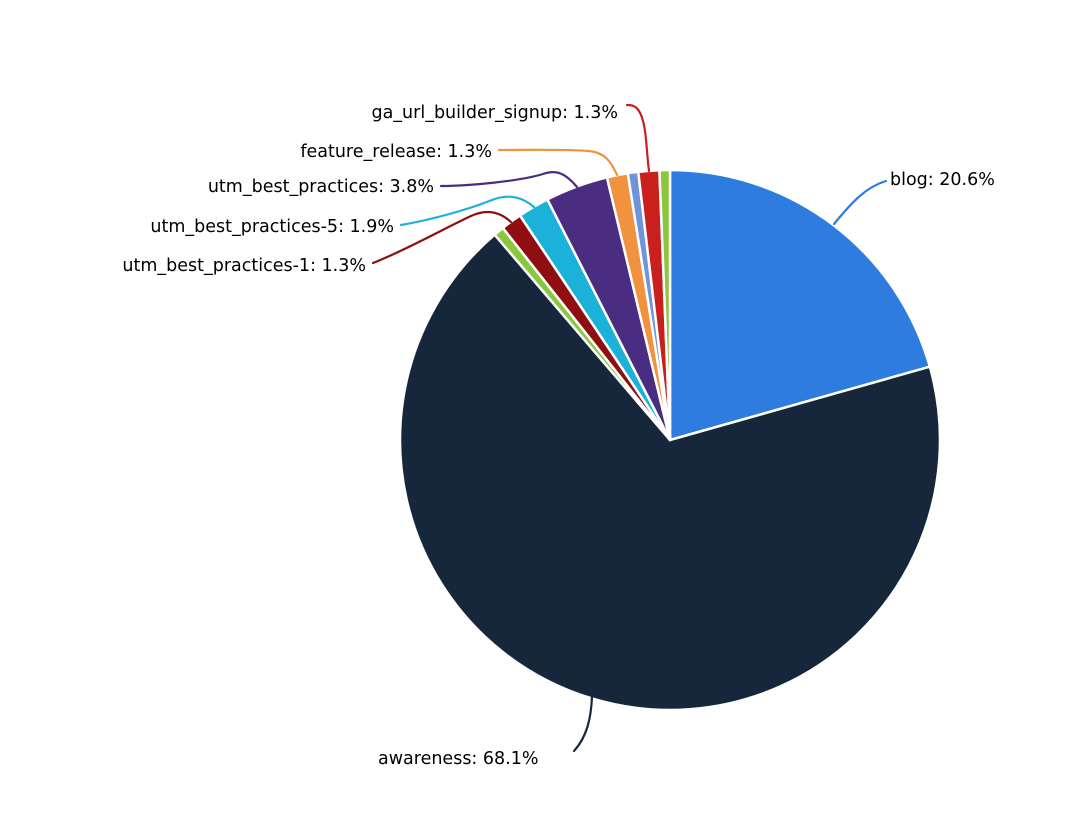  Describe the element at coordinates (509, 179) in the screenshot. I see `leader-line-utm-best-practices` at that location.